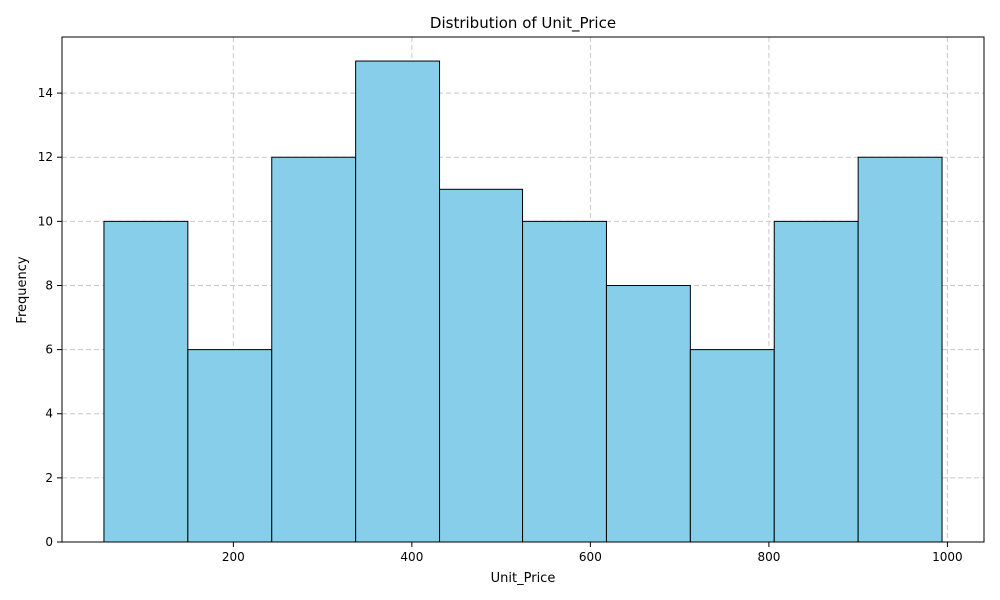 Image resolution: width=1000 pixels, height=600 pixels. I want to click on x-tick-label: 600, so click(590, 557).